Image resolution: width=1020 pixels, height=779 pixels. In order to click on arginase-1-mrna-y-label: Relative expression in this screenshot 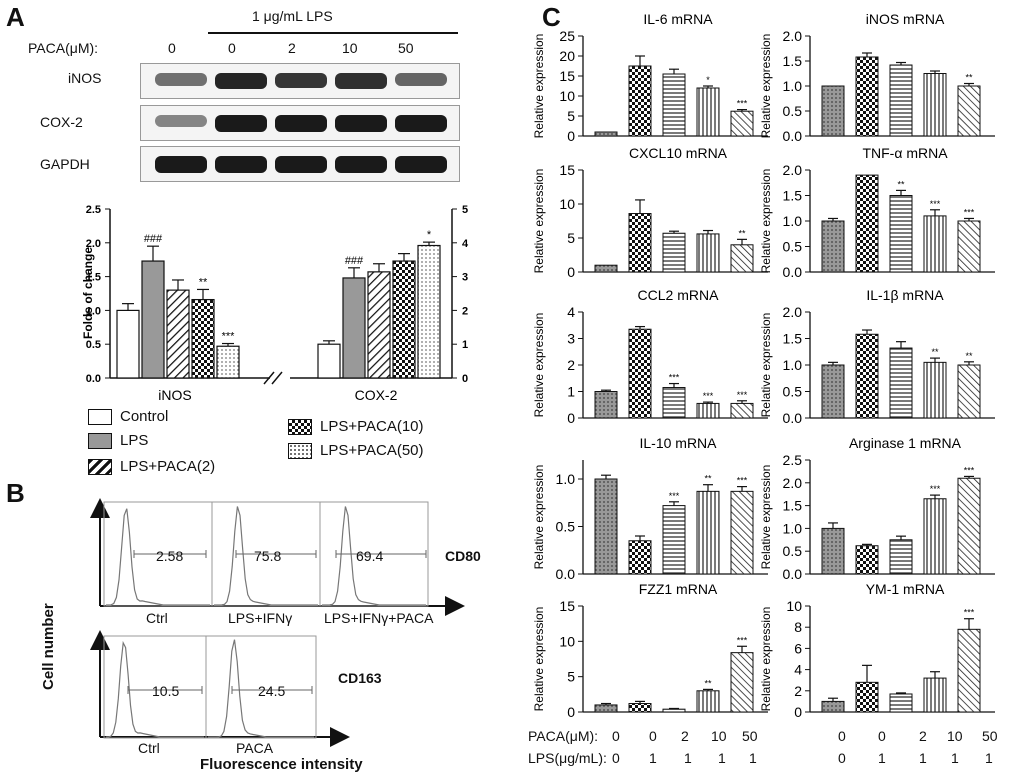, I will do `click(766, 517)`.